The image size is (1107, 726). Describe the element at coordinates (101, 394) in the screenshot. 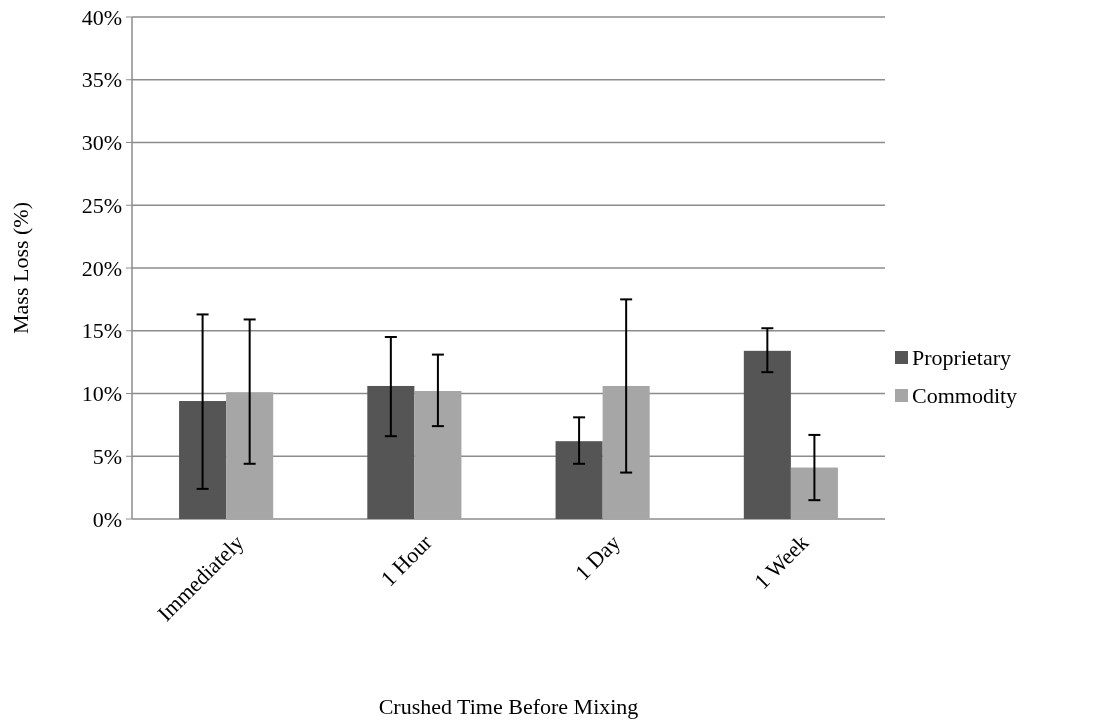

I see `y-tick-label: 10%` at that location.